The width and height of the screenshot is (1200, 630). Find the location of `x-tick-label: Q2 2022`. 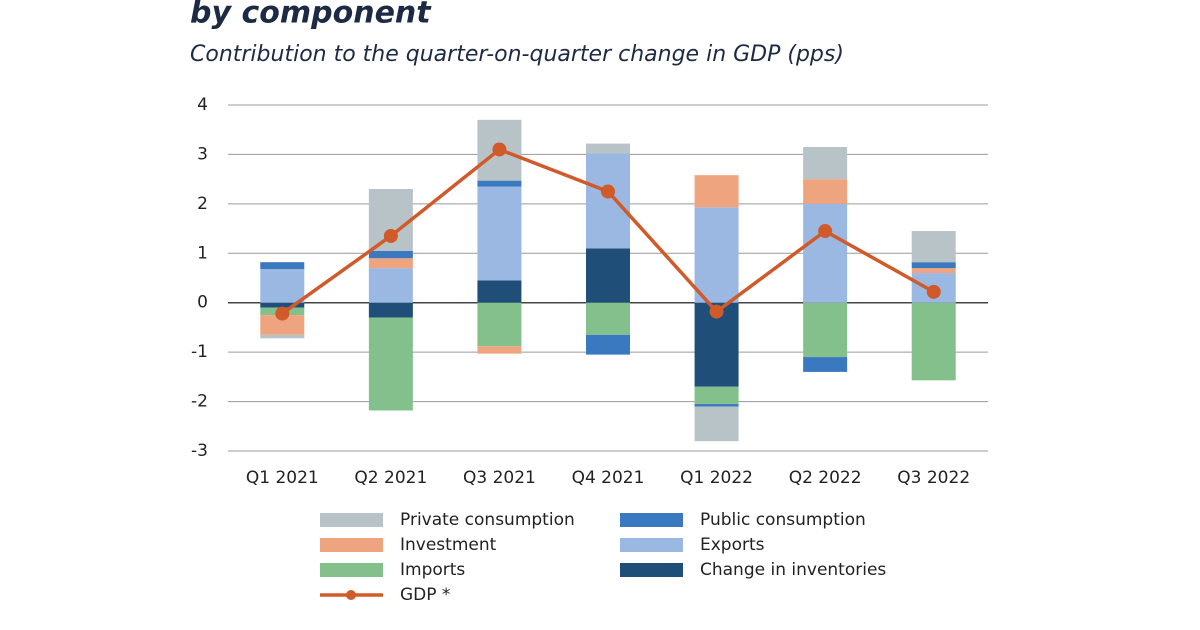

x-tick-label: Q2 2022 is located at coordinates (825, 478).